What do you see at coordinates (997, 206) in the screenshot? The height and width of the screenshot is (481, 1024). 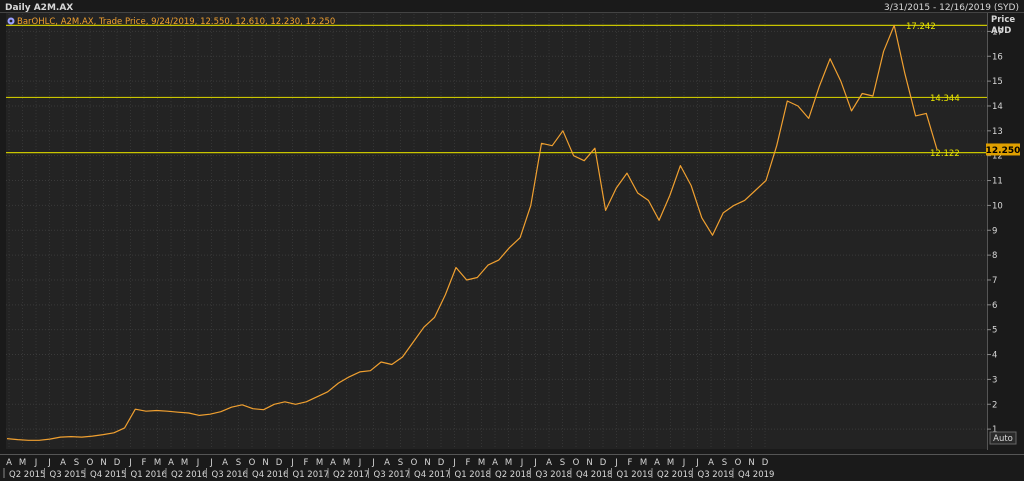 I see `y-tick-label: 10` at bounding box center [997, 206].